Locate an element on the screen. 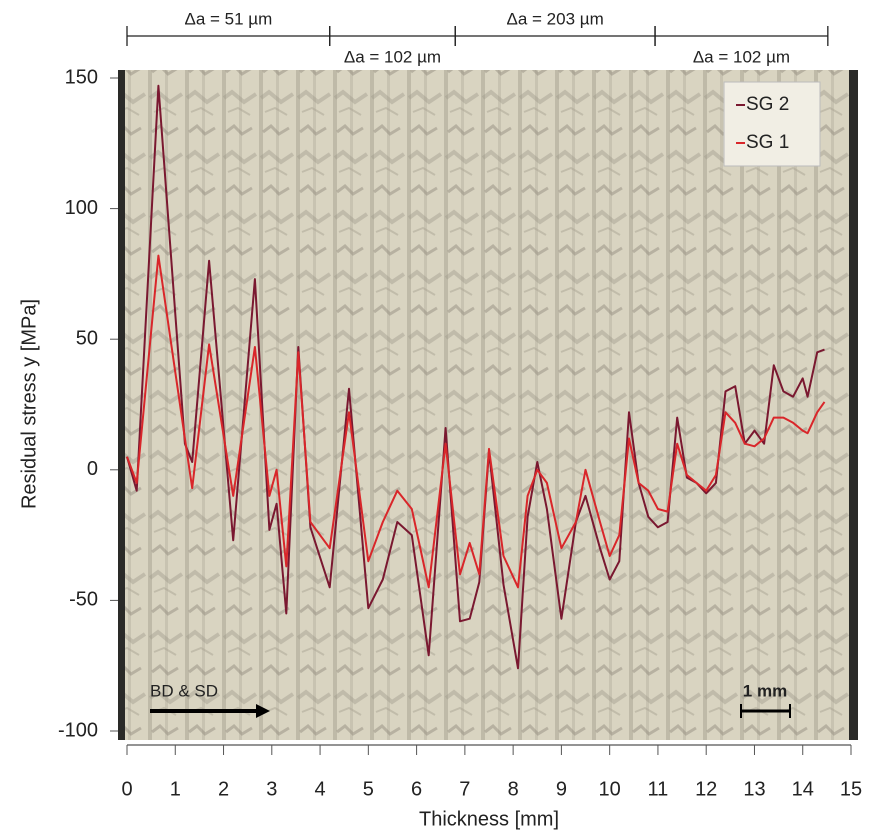 The height and width of the screenshot is (837, 874). x-tick-label: 10 is located at coordinates (610, 789).